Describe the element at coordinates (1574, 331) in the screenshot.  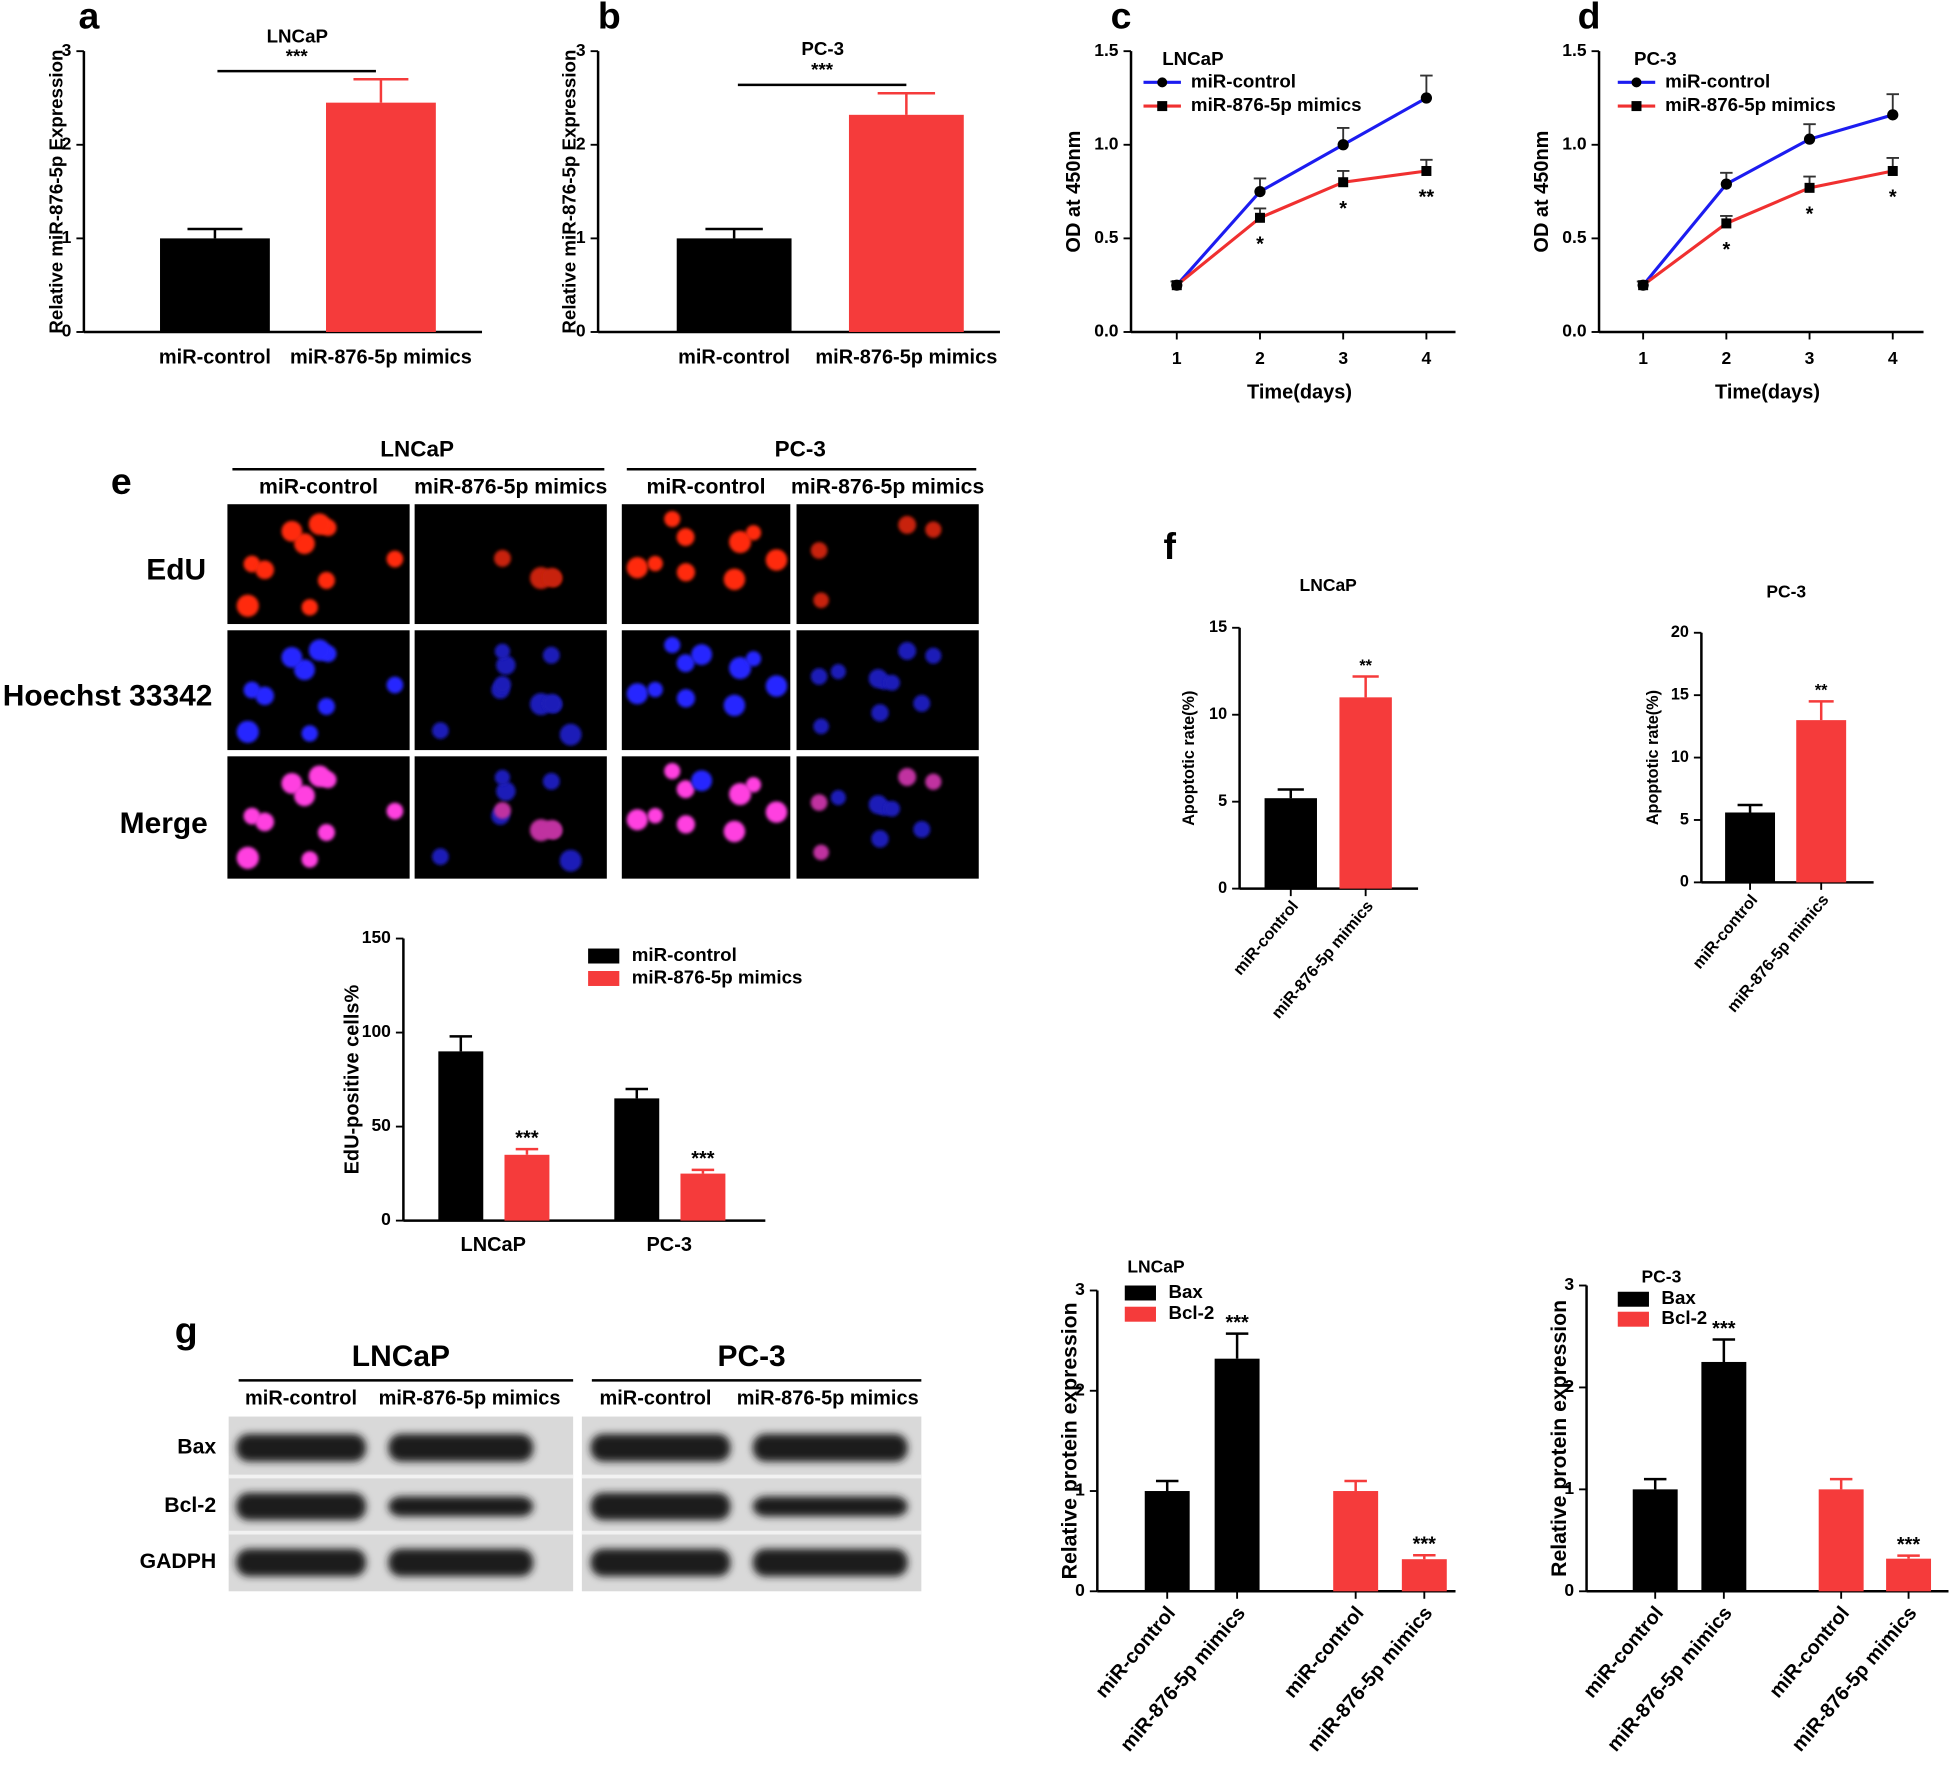
I see `y-tick-label: 0.0` at that location.